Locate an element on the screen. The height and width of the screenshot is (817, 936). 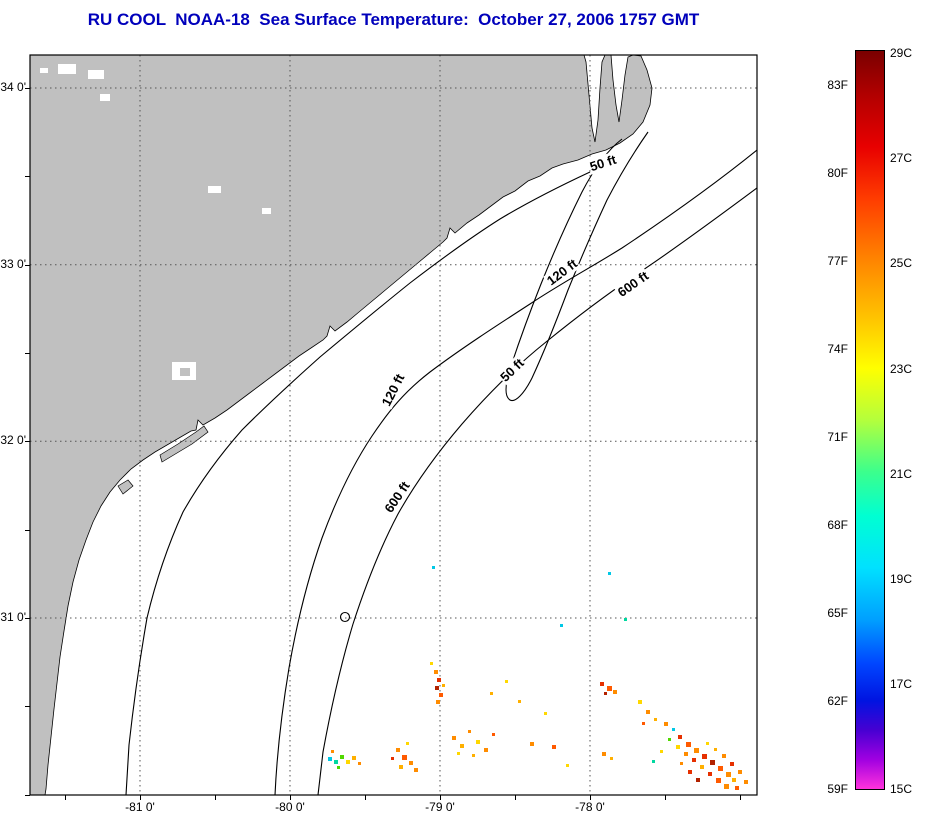
contour-50ft-shoals is located at coordinates (577, 266).